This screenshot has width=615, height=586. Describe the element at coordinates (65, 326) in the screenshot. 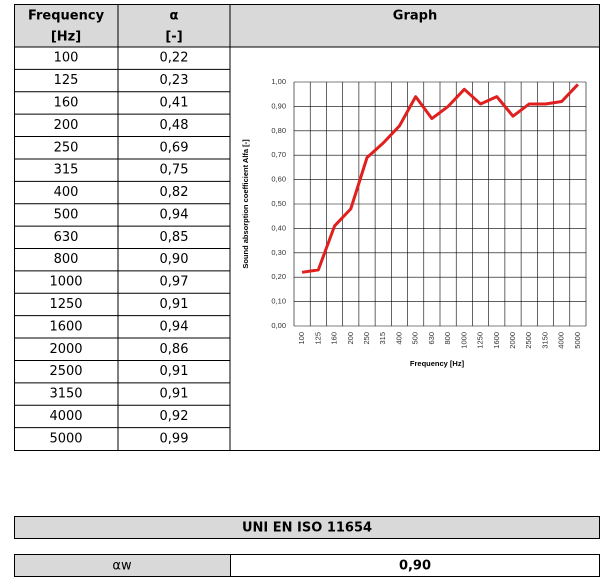

I see `frequency-cell: 1600` at that location.